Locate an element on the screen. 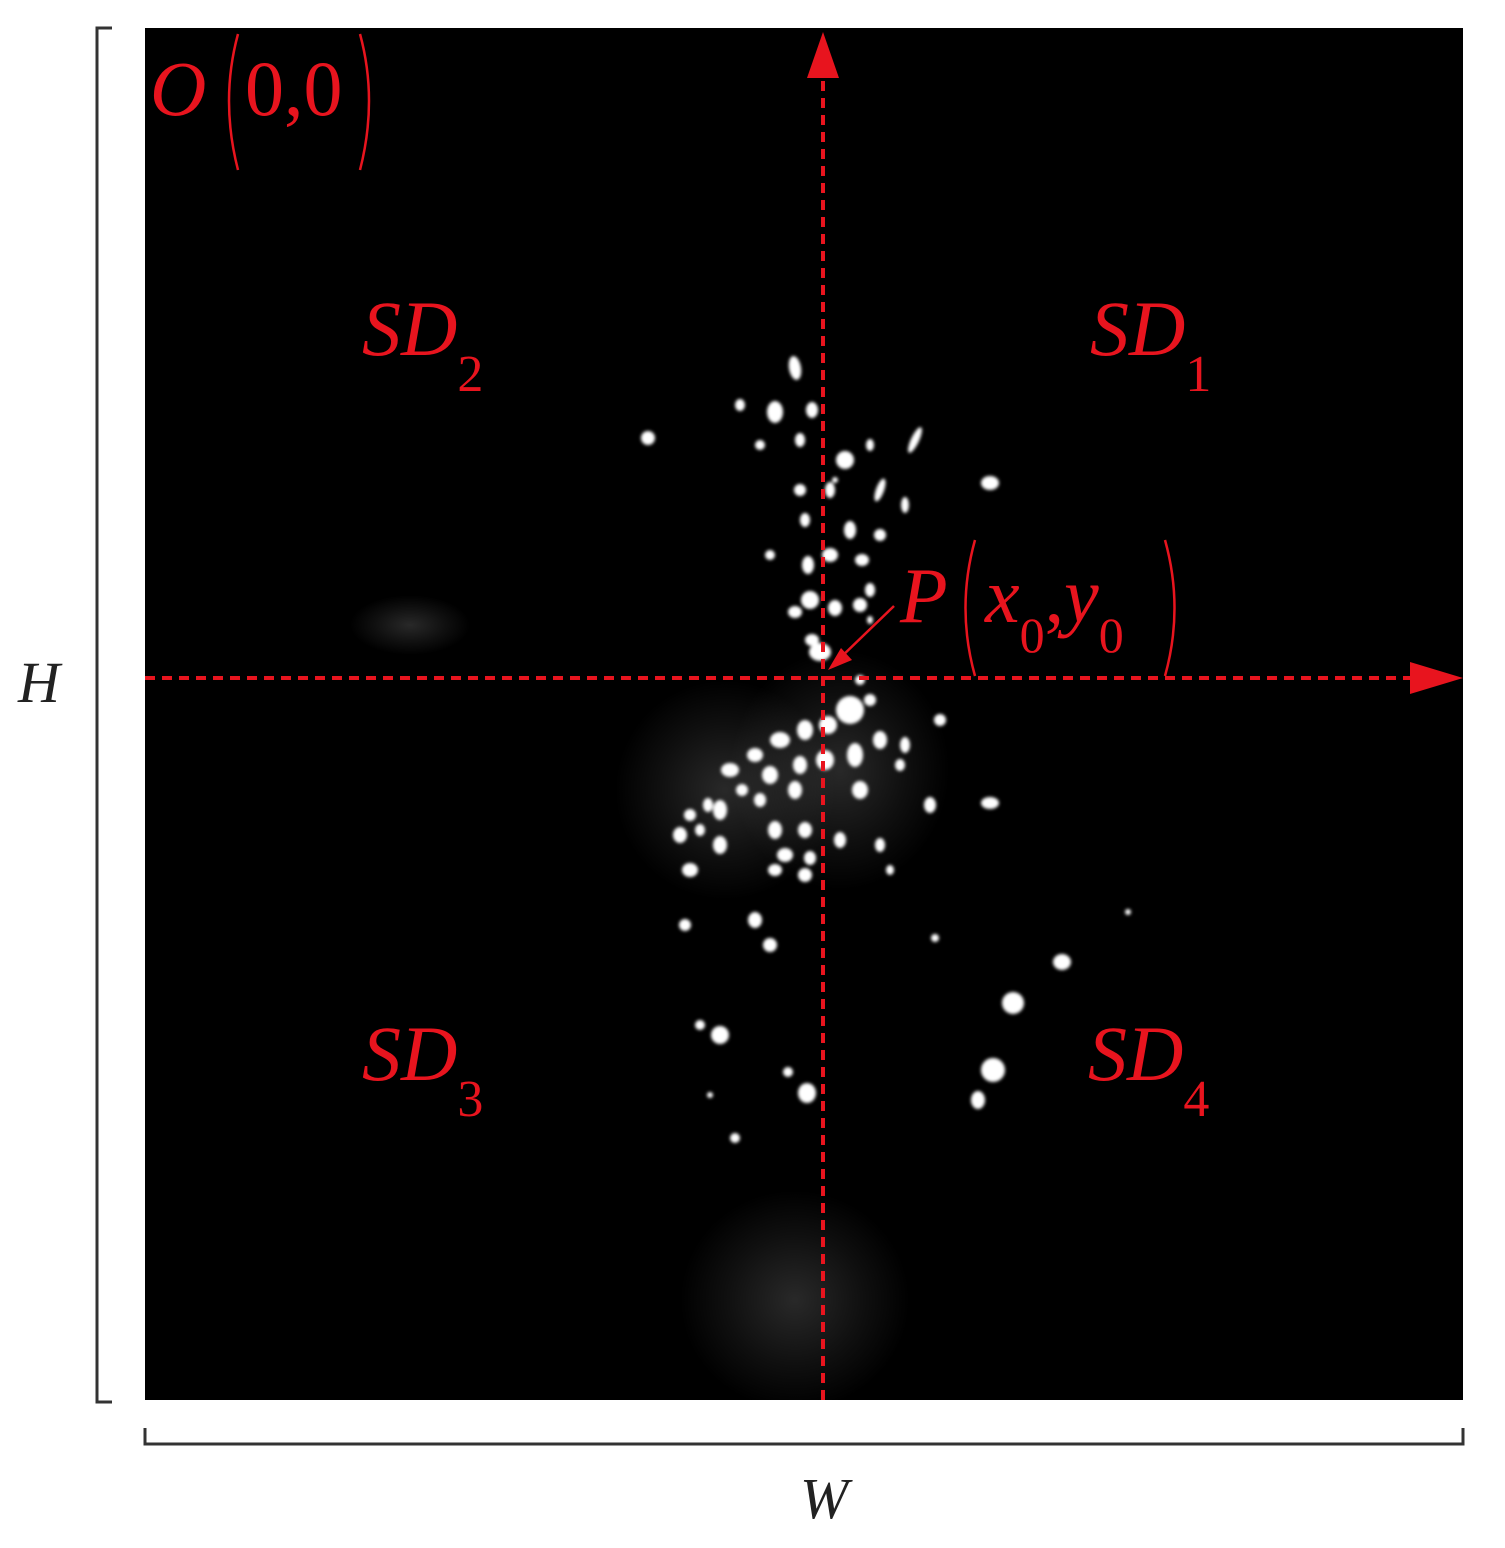  origin-left-paren is located at coordinates (233, 102).